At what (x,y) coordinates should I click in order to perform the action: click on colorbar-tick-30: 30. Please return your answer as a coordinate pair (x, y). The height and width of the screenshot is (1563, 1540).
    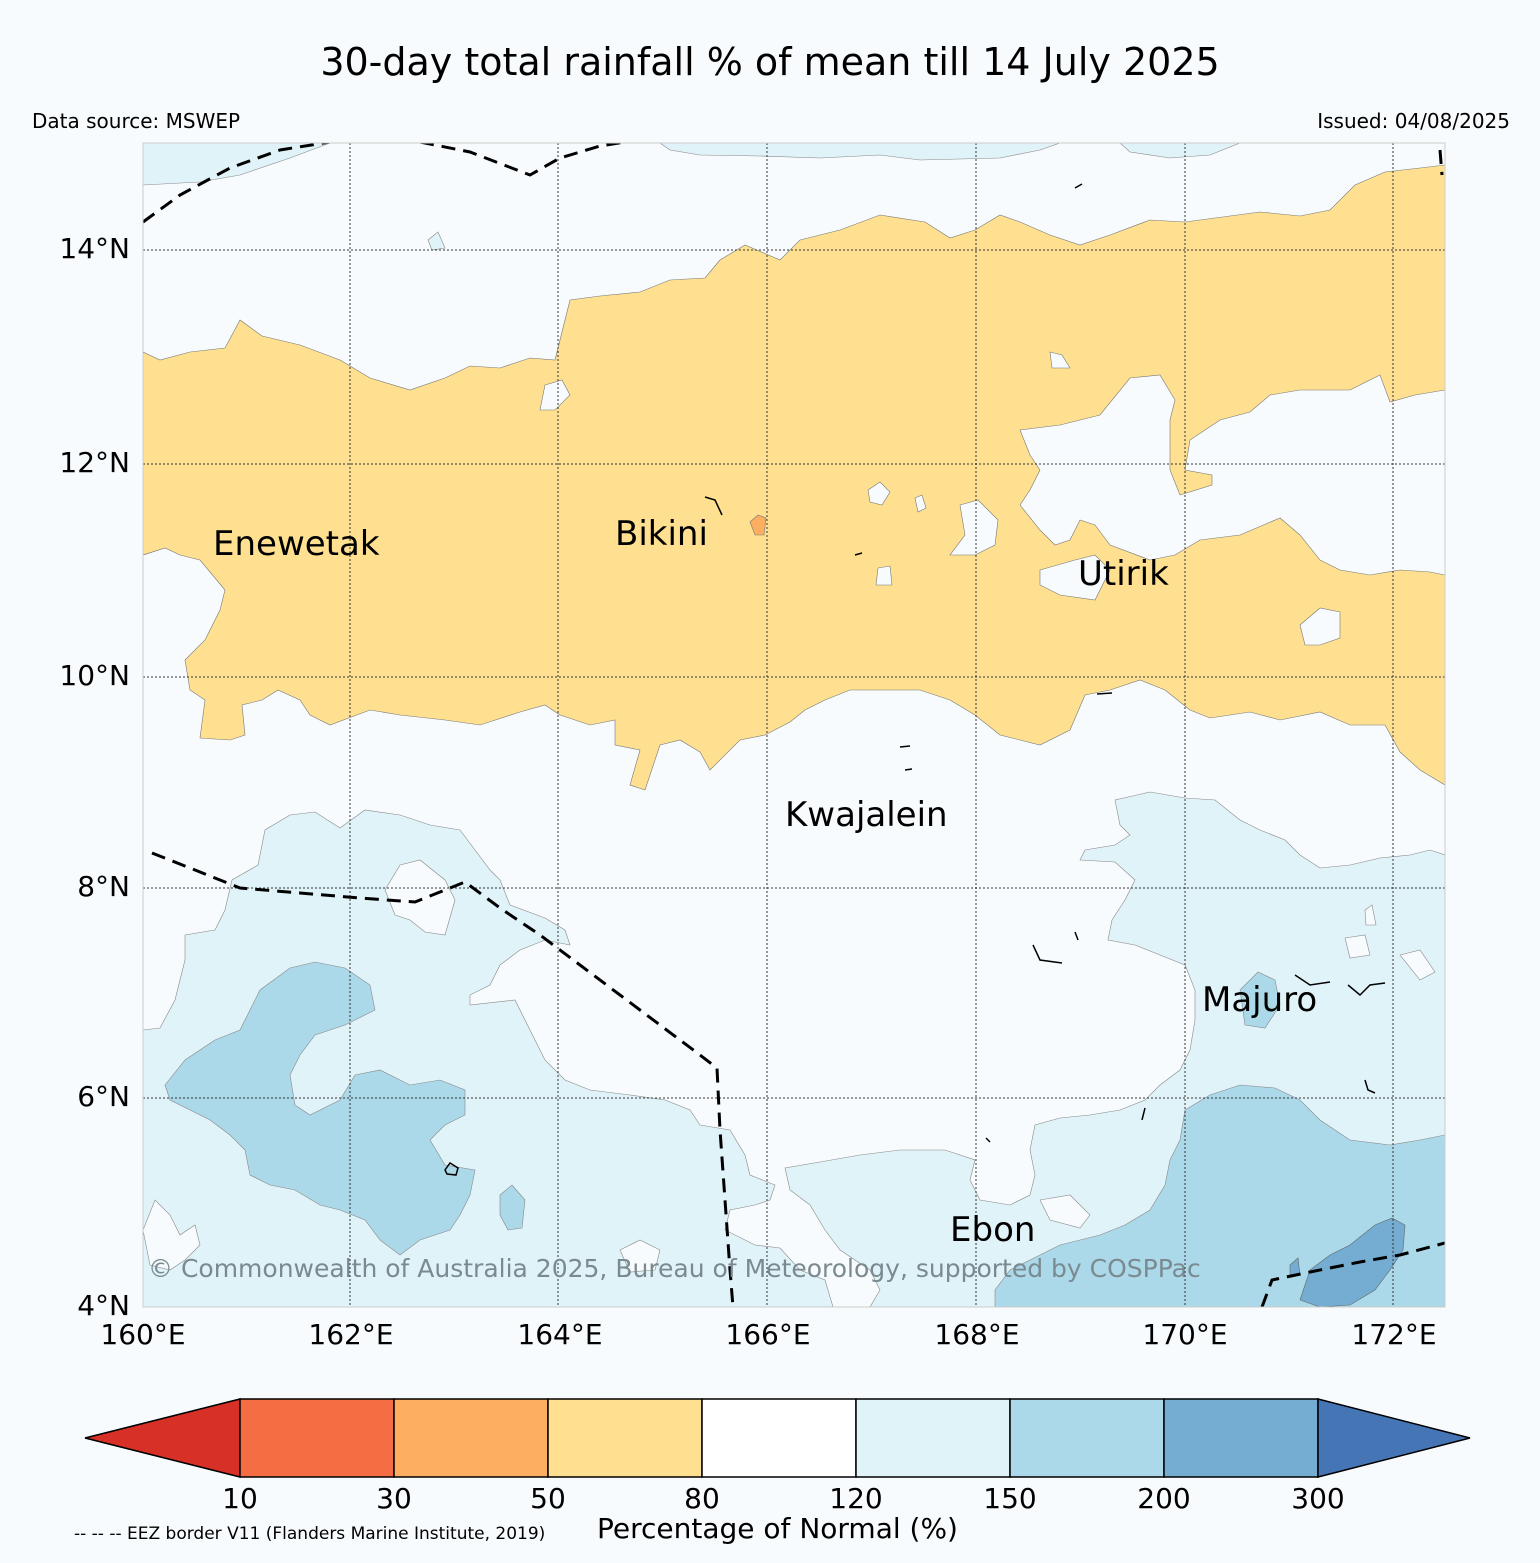
    Looking at the image, I should click on (394, 1498).